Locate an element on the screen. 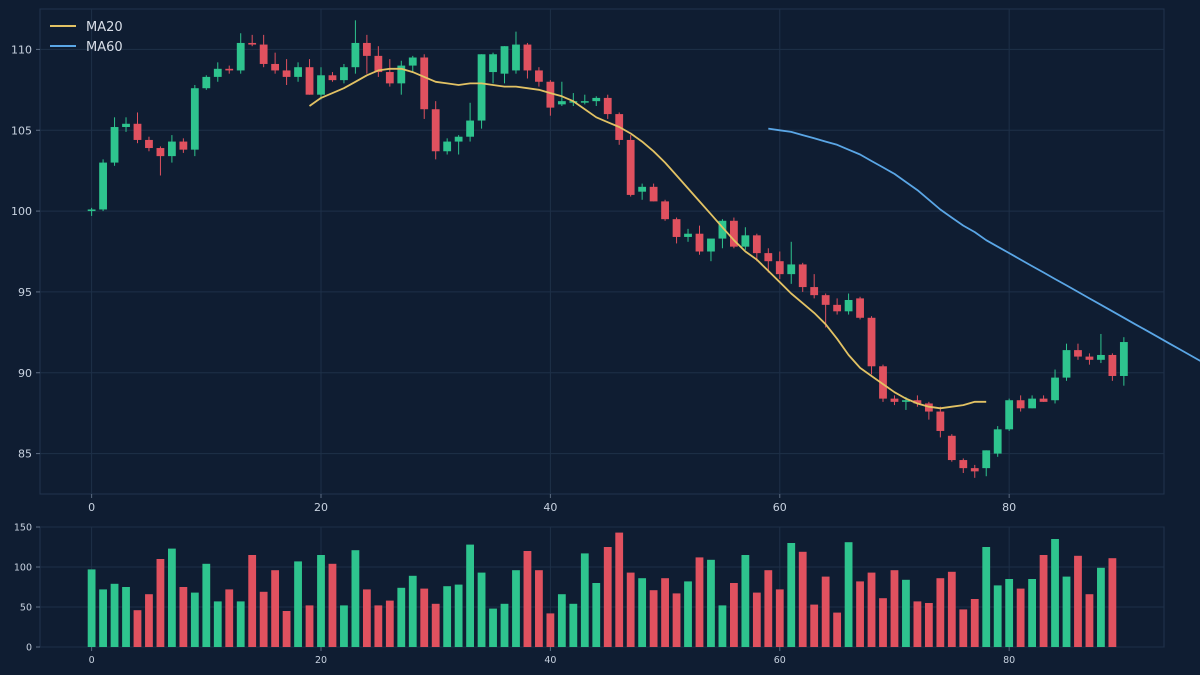 This screenshot has width=1200, height=675. ma60-line is located at coordinates (984, 244).